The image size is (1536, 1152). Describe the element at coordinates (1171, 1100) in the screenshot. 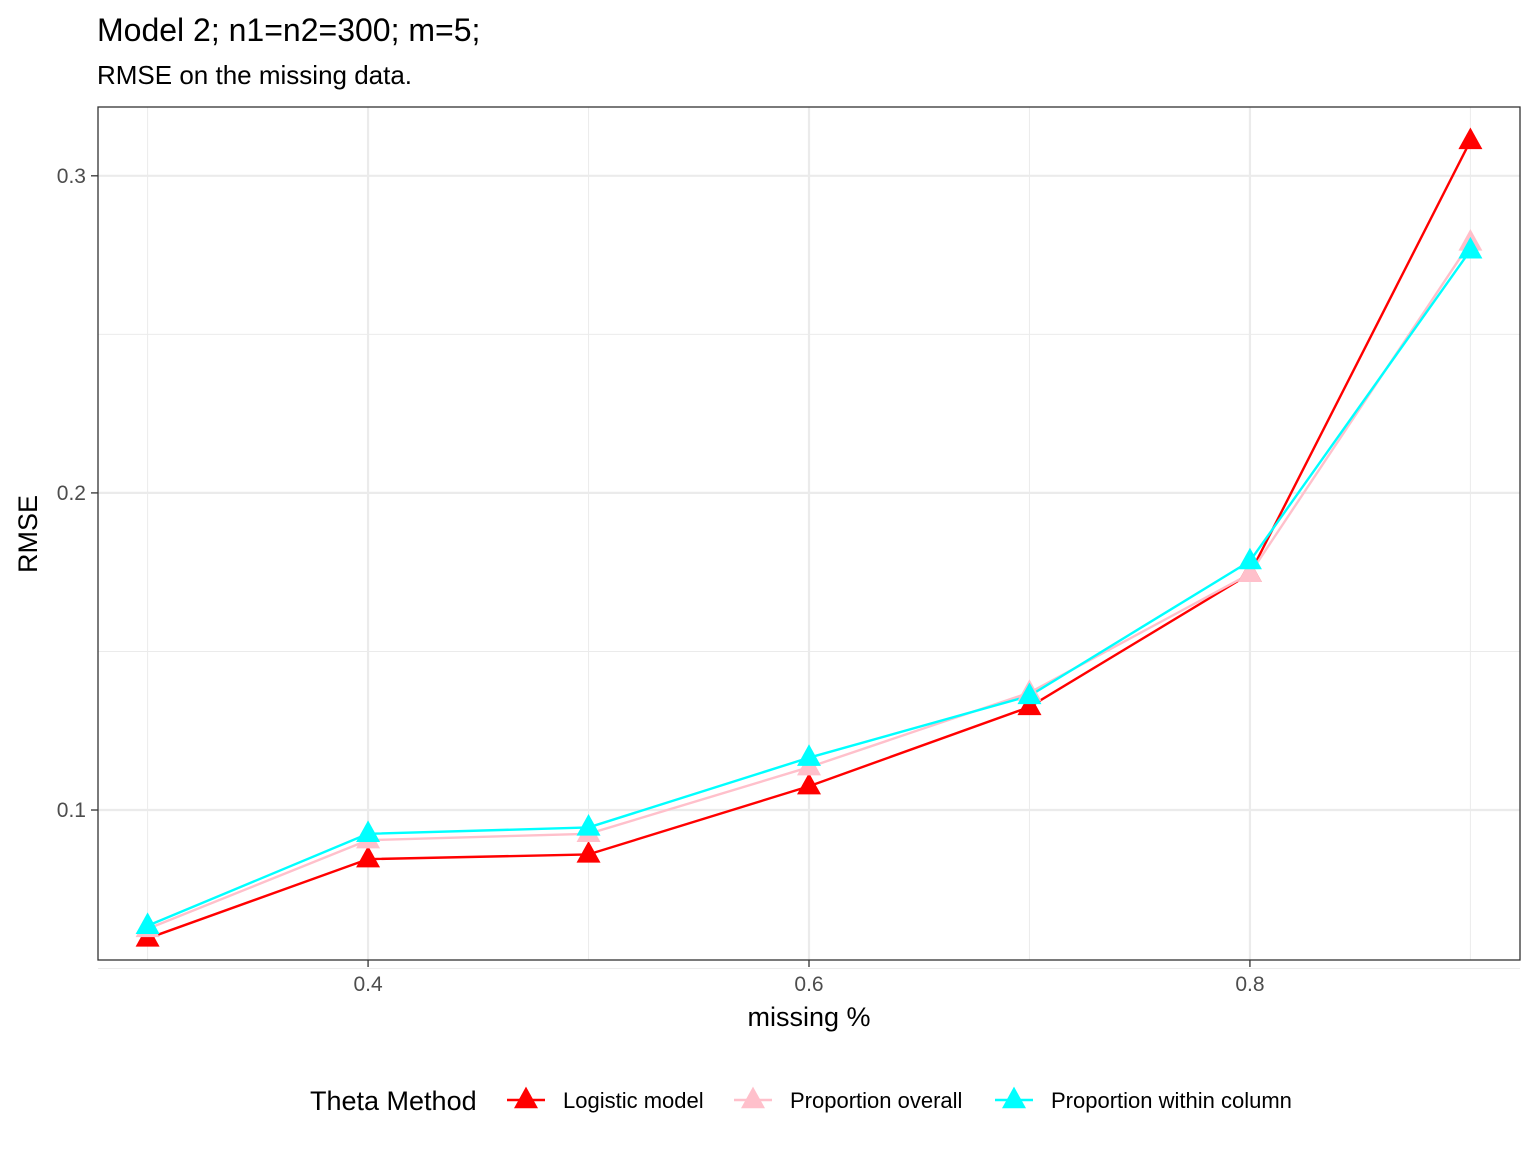

I see `legend-label: Proportion within column` at that location.